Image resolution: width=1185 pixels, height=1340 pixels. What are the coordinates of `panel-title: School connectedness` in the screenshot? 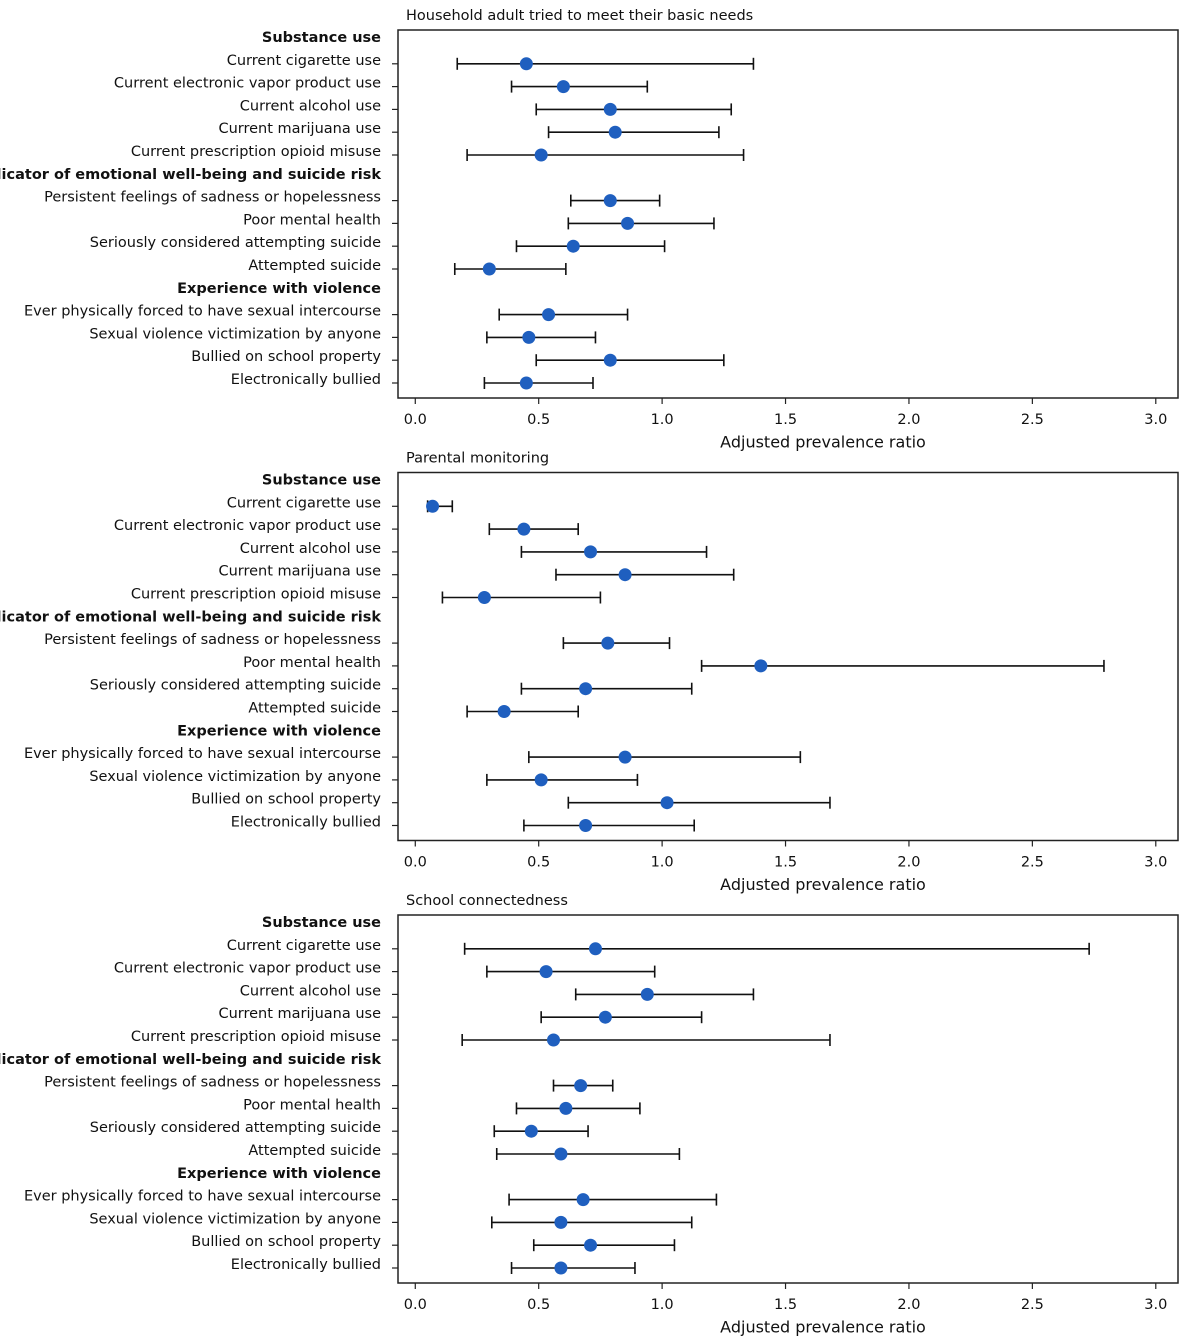 It's located at (487, 901).